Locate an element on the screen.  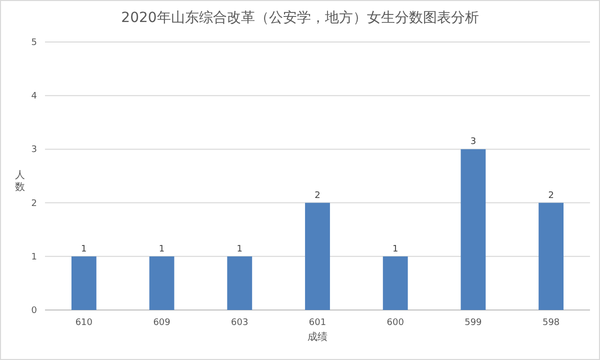
x-tick-label: 598 is located at coordinates (551, 323).